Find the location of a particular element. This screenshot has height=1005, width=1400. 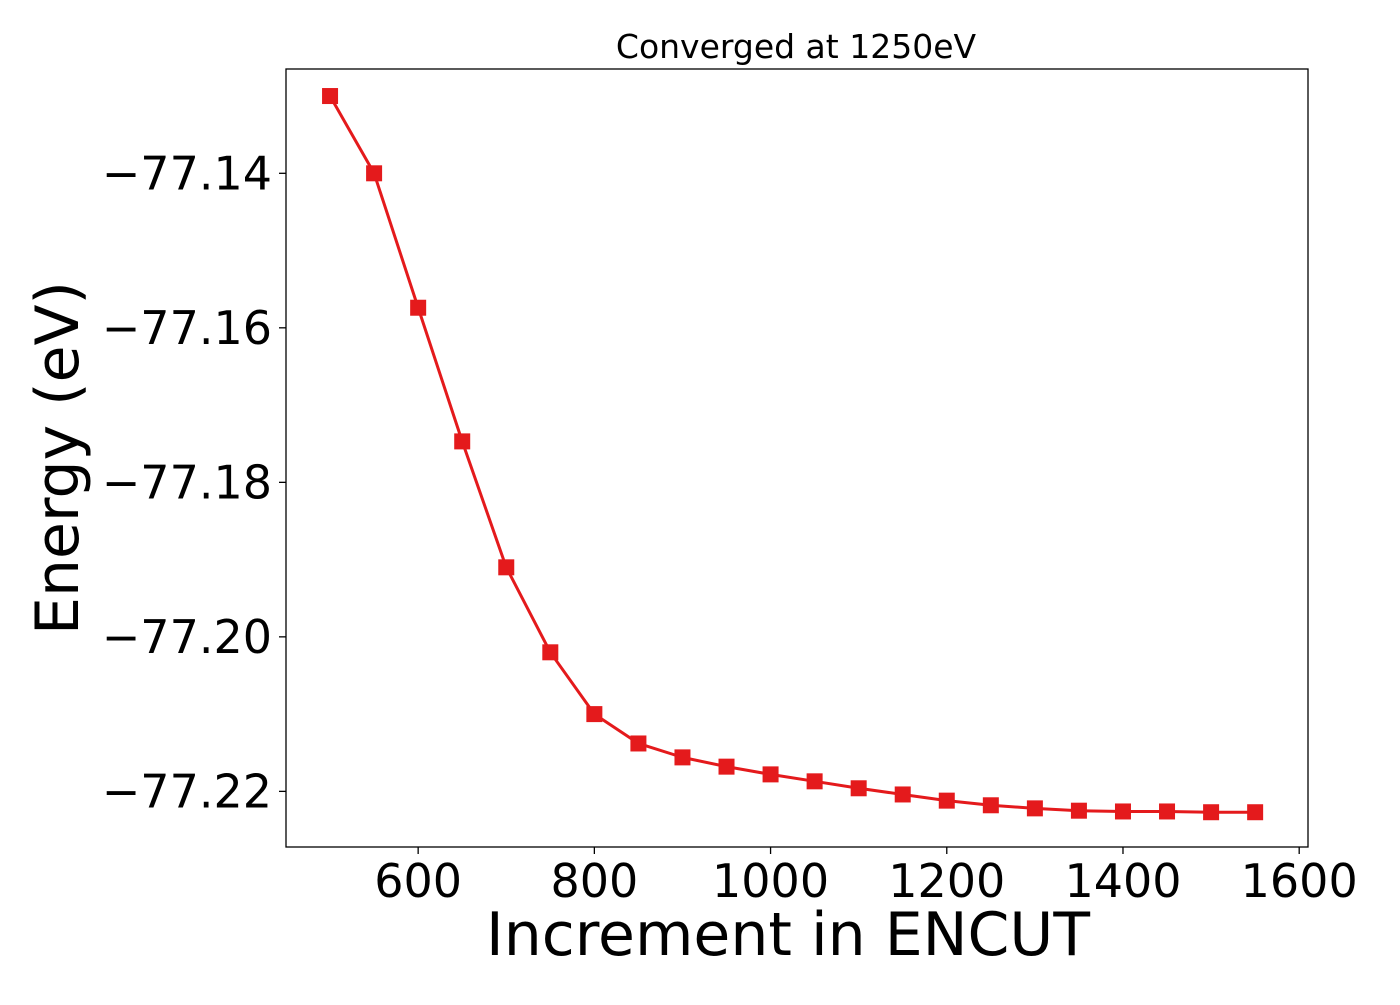

x-tick-label: 1600 is located at coordinates (1299, 881).